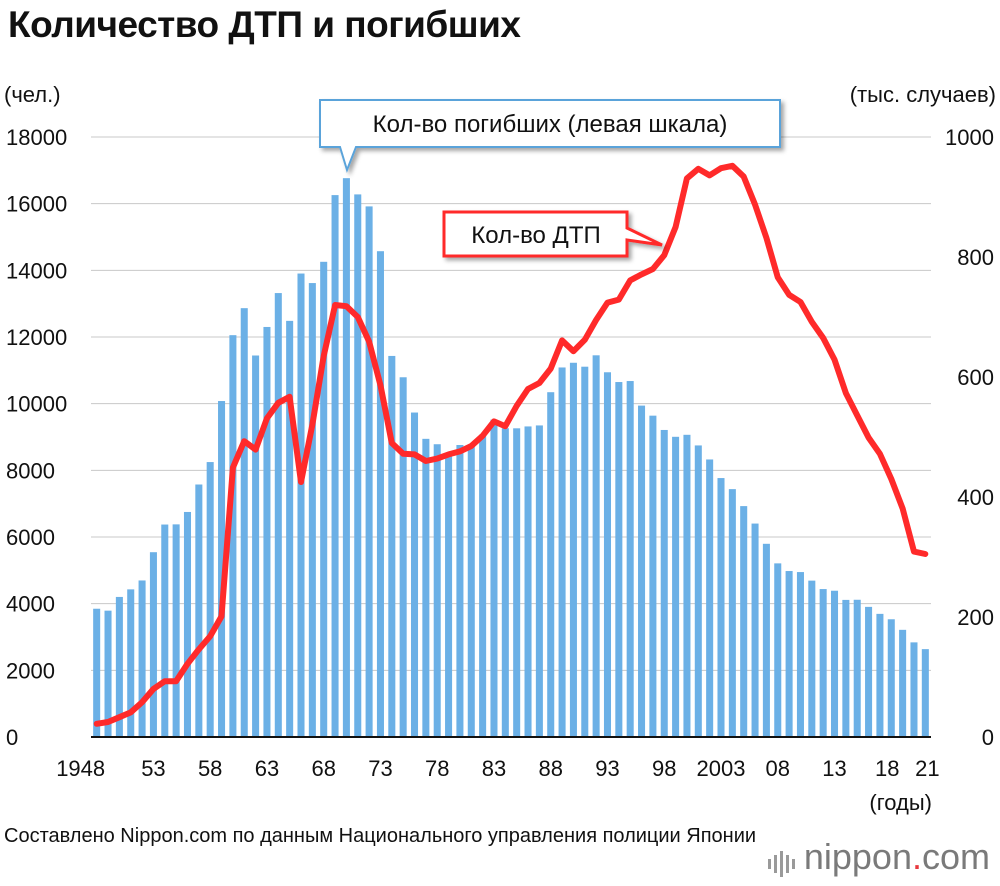 This screenshot has width=1000, height=886. I want to click on bar-1982, so click(483, 585).